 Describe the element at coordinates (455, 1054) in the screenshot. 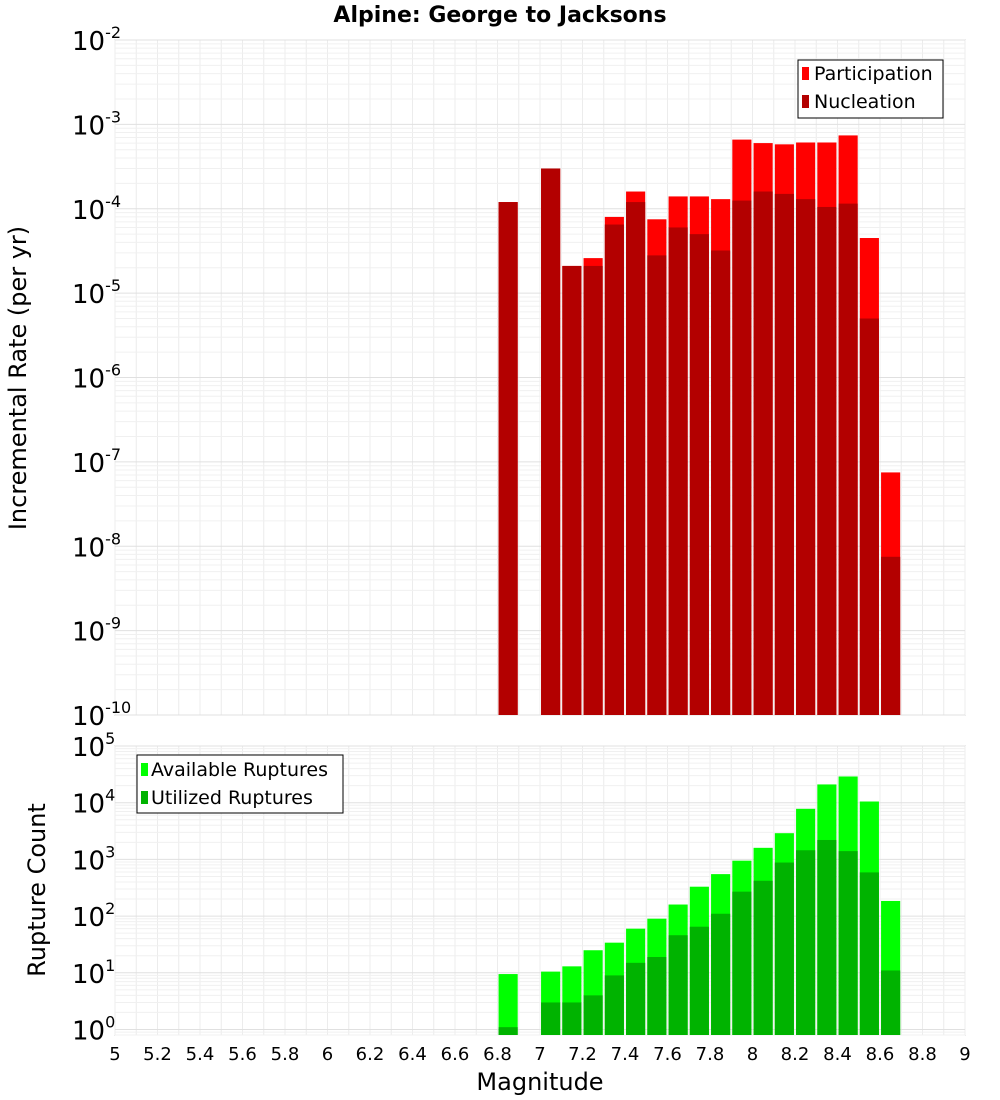

I see `x-tick-label: 6.6` at that location.